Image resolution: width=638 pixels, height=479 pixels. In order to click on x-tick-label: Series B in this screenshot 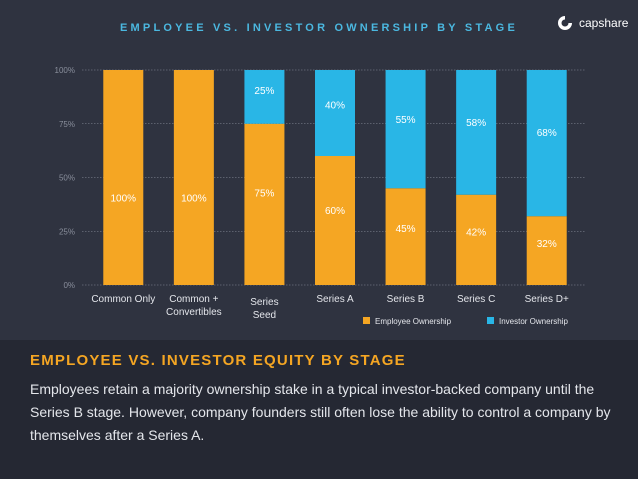, I will do `click(406, 299)`.